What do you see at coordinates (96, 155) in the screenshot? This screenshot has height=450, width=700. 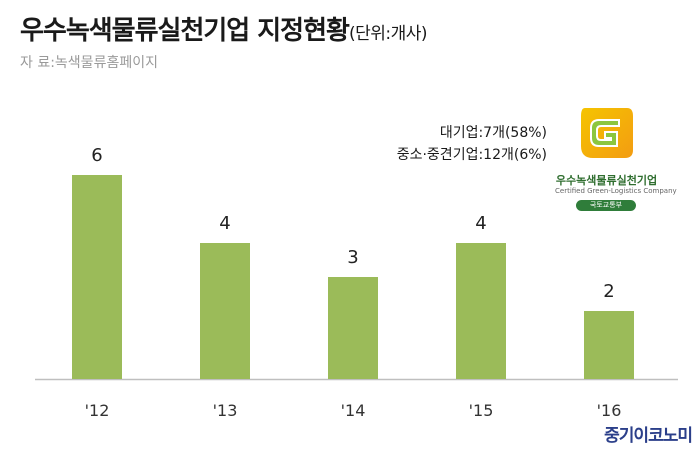 I see `data-label-0: 6` at bounding box center [96, 155].